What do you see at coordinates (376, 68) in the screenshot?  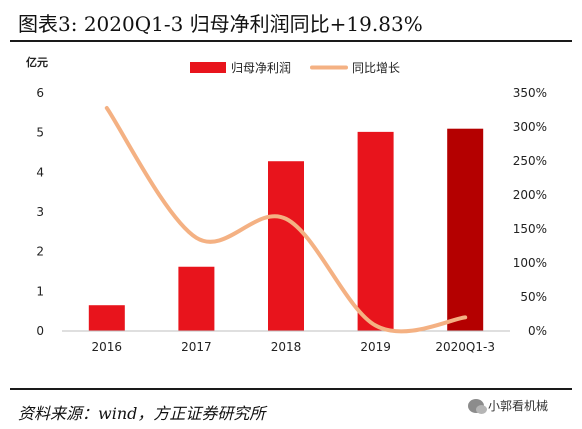 I see `legend-label: 同比增长` at bounding box center [376, 68].